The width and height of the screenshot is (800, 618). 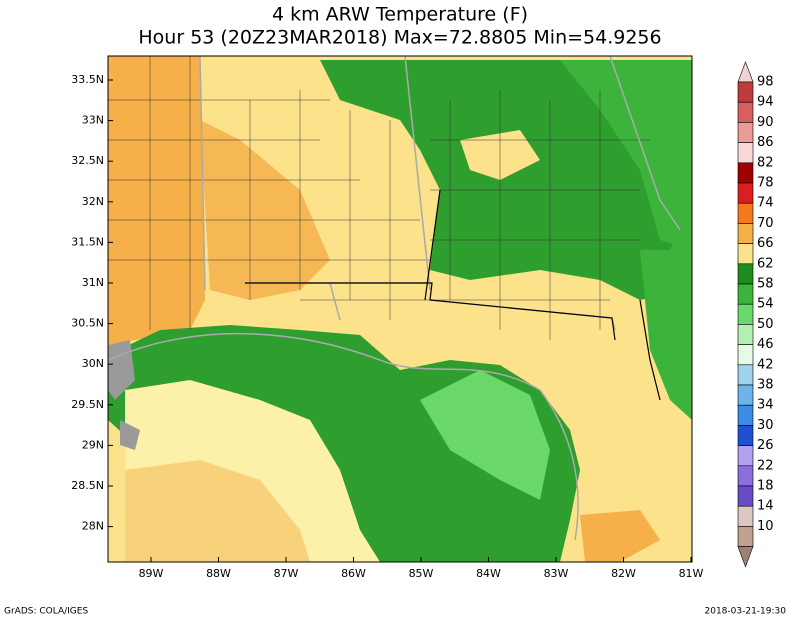 I want to click on colorbar-label: 30, so click(x=765, y=425).